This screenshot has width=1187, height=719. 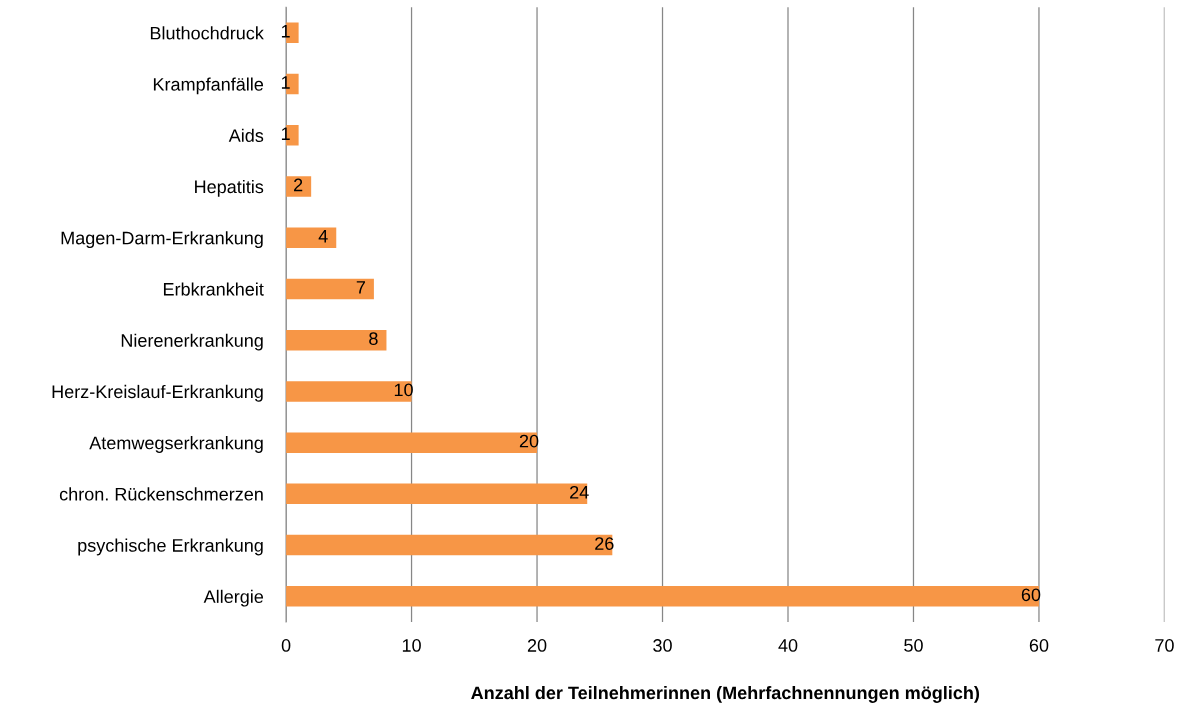 What do you see at coordinates (192, 342) in the screenshot?
I see `y-tick-label: Nierenerkrankung` at bounding box center [192, 342].